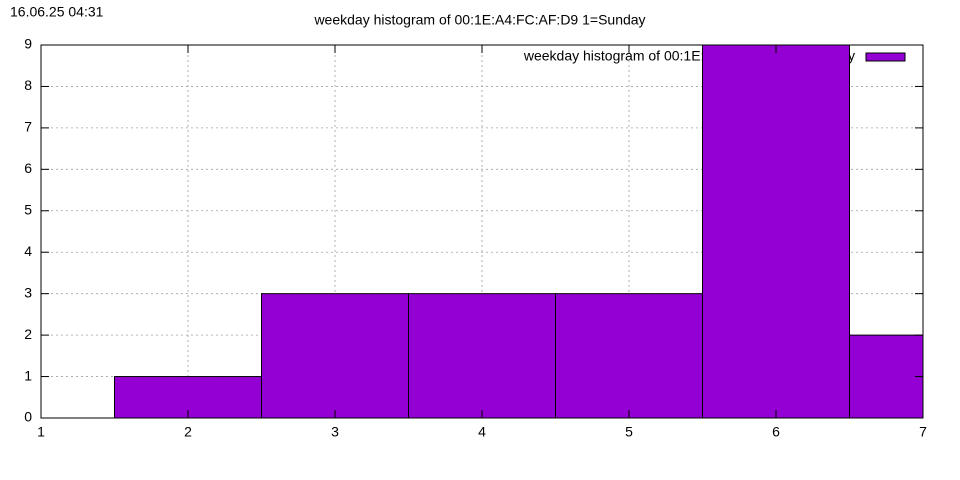 Image resolution: width=960 pixels, height=480 pixels. I want to click on y-tick-label: 9, so click(28, 44).